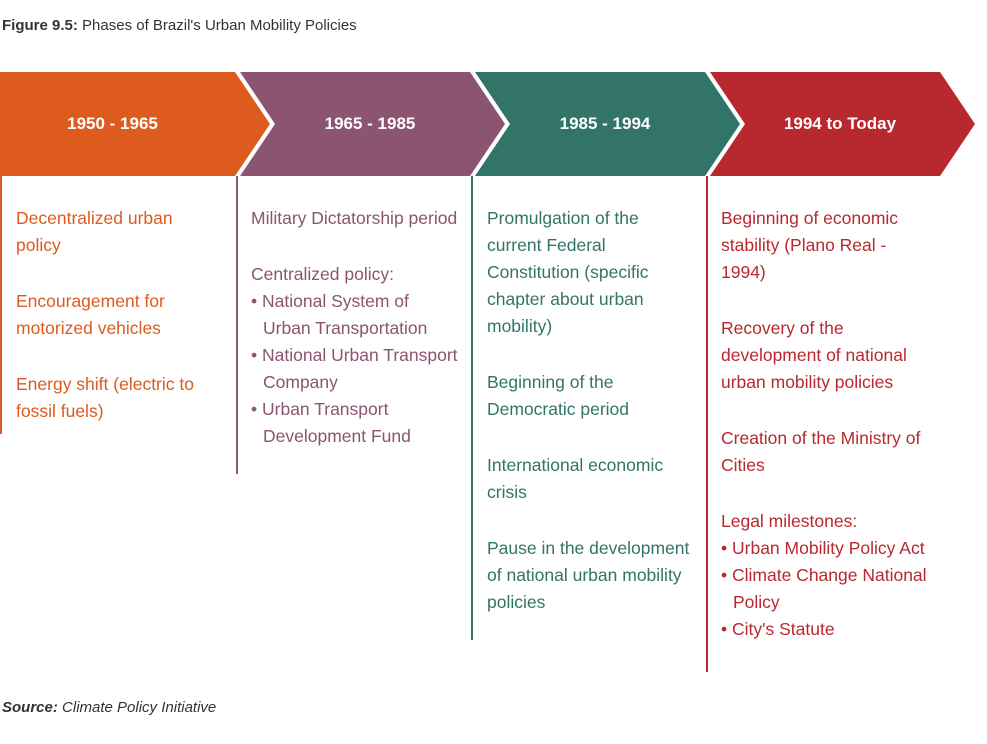 The height and width of the screenshot is (744, 987). Describe the element at coordinates (707, 424) in the screenshot. I see `phase-4-line` at that location.